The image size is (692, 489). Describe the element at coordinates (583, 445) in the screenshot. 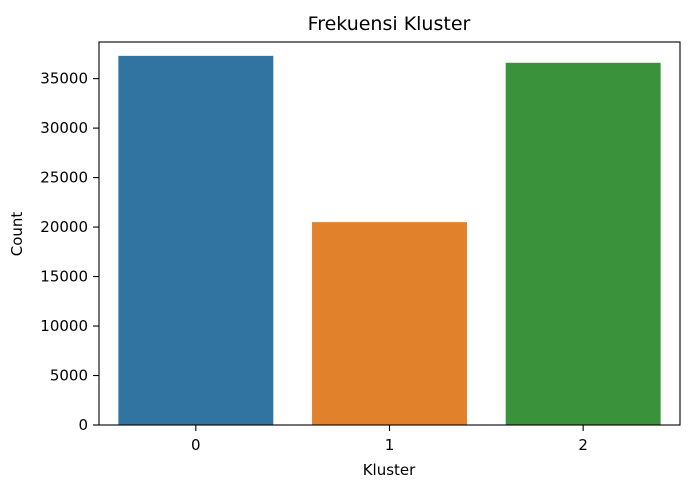

I see `x-tick-label-2: 2` at that location.